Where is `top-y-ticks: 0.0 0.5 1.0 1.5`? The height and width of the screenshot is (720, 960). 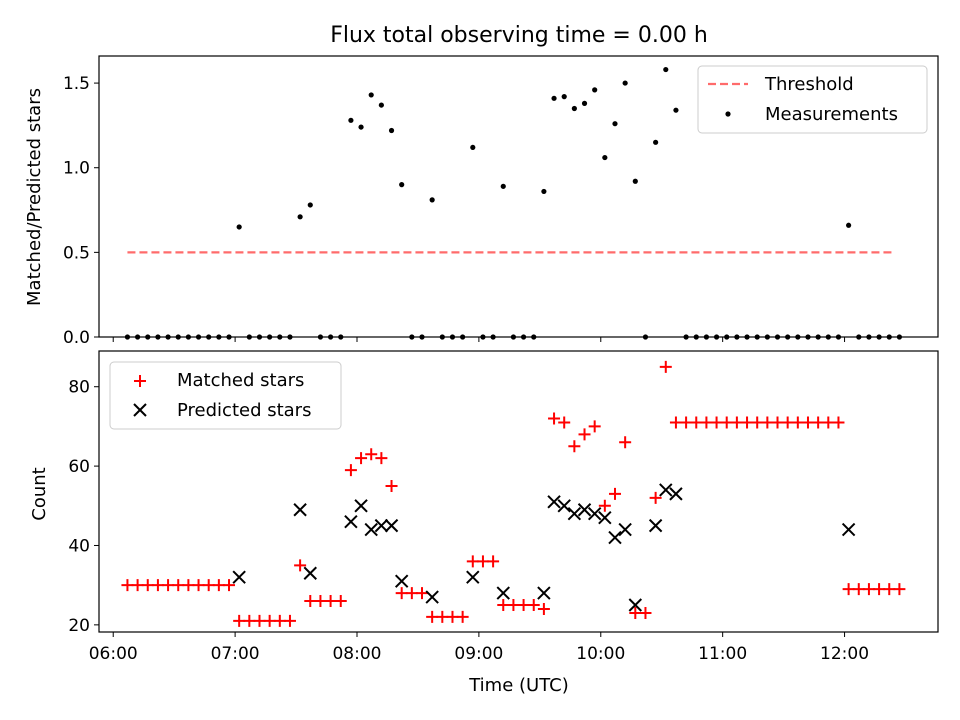 top-y-ticks: 0.0 0.5 1.0 1.5 is located at coordinates (81, 211).